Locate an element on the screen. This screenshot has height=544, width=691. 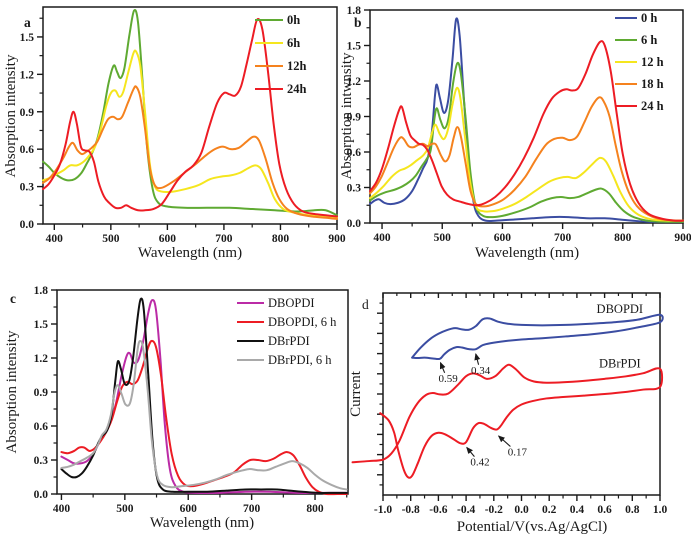
legend-a: 0h 6h 12h 24h is located at coordinates (281, 54).